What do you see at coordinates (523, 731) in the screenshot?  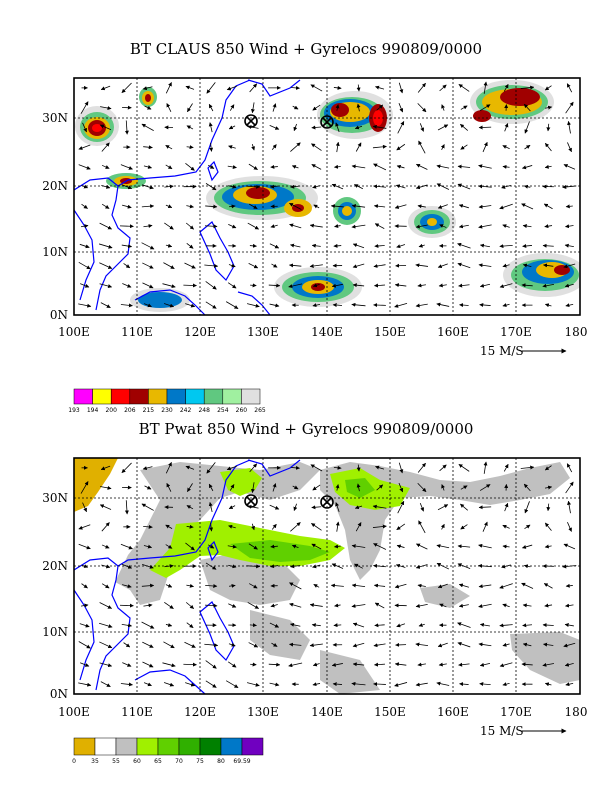 I see `panel2-scale-vector: 15 M/S` at bounding box center [523, 731].